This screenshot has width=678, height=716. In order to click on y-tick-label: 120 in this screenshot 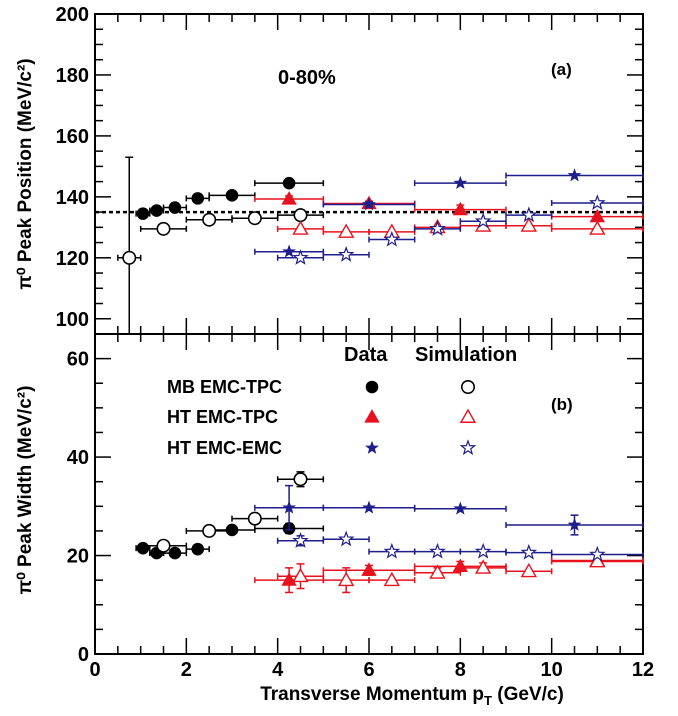, I will do `click(72, 259)`.